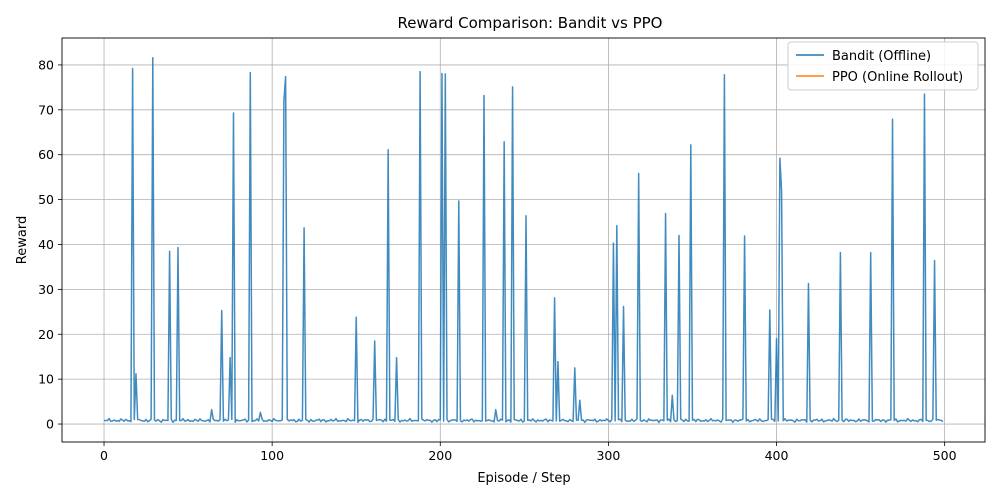 This screenshot has height=504, width=1000. I want to click on x-axis-title: Episode / Step, so click(523, 478).